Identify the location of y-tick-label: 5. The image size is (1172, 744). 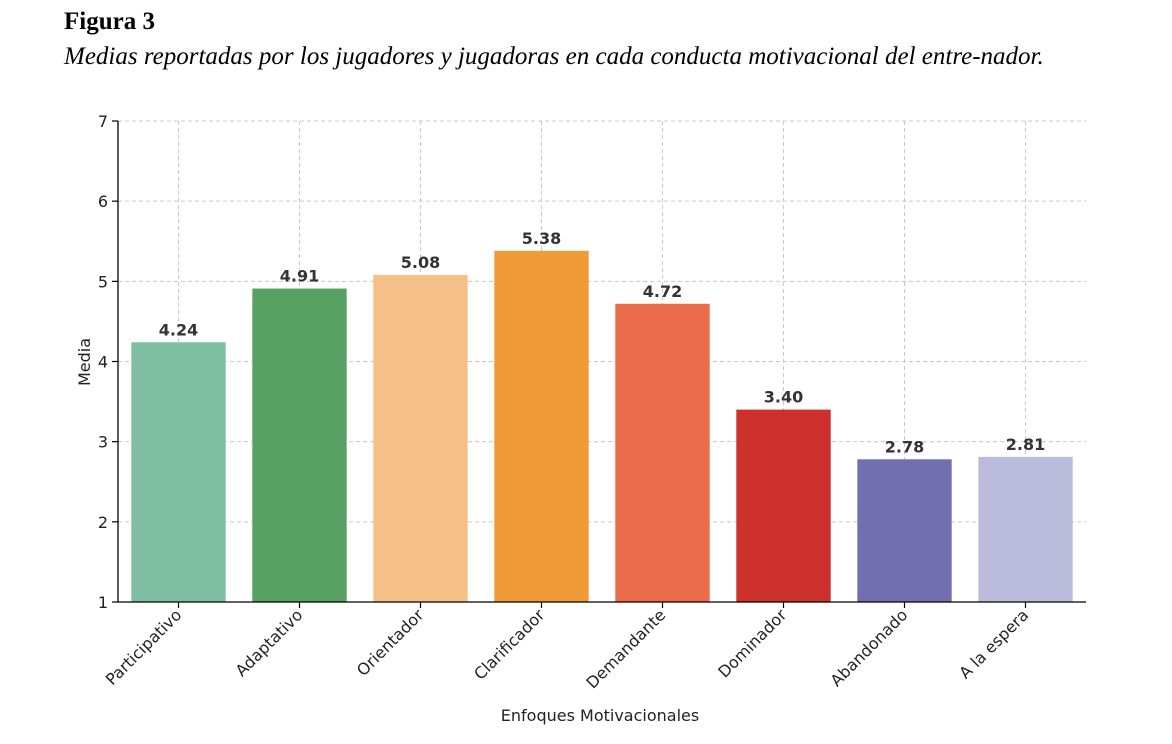
(103, 281).